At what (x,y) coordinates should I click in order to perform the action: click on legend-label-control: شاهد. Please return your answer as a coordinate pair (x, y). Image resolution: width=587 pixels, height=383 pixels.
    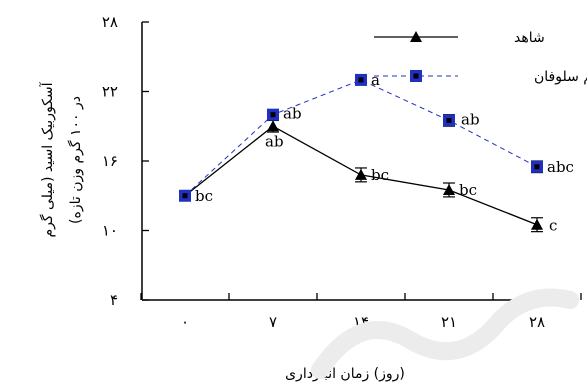
    Looking at the image, I should click on (529, 38).